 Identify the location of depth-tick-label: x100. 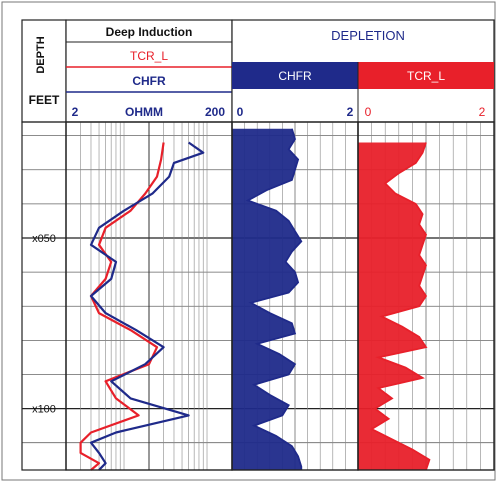
(44, 410).